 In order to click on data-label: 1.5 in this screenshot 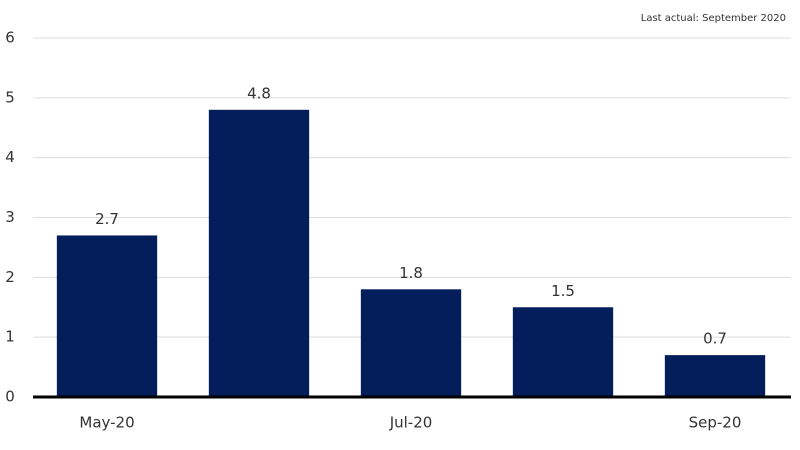, I will do `click(563, 291)`.